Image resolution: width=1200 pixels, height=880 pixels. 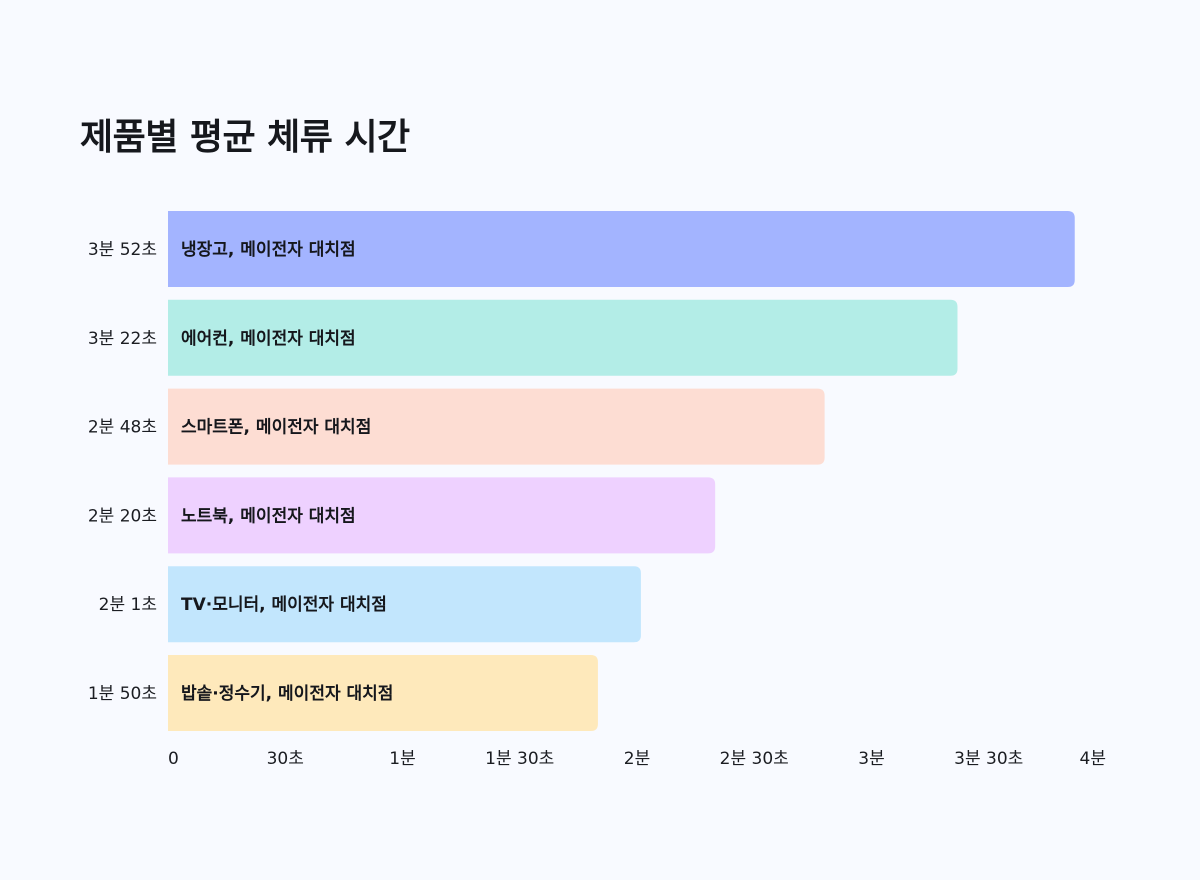 I want to click on bar-row-2: 에어컨, 메이전자 대치점 3분 22초, so click(x=523, y=337).